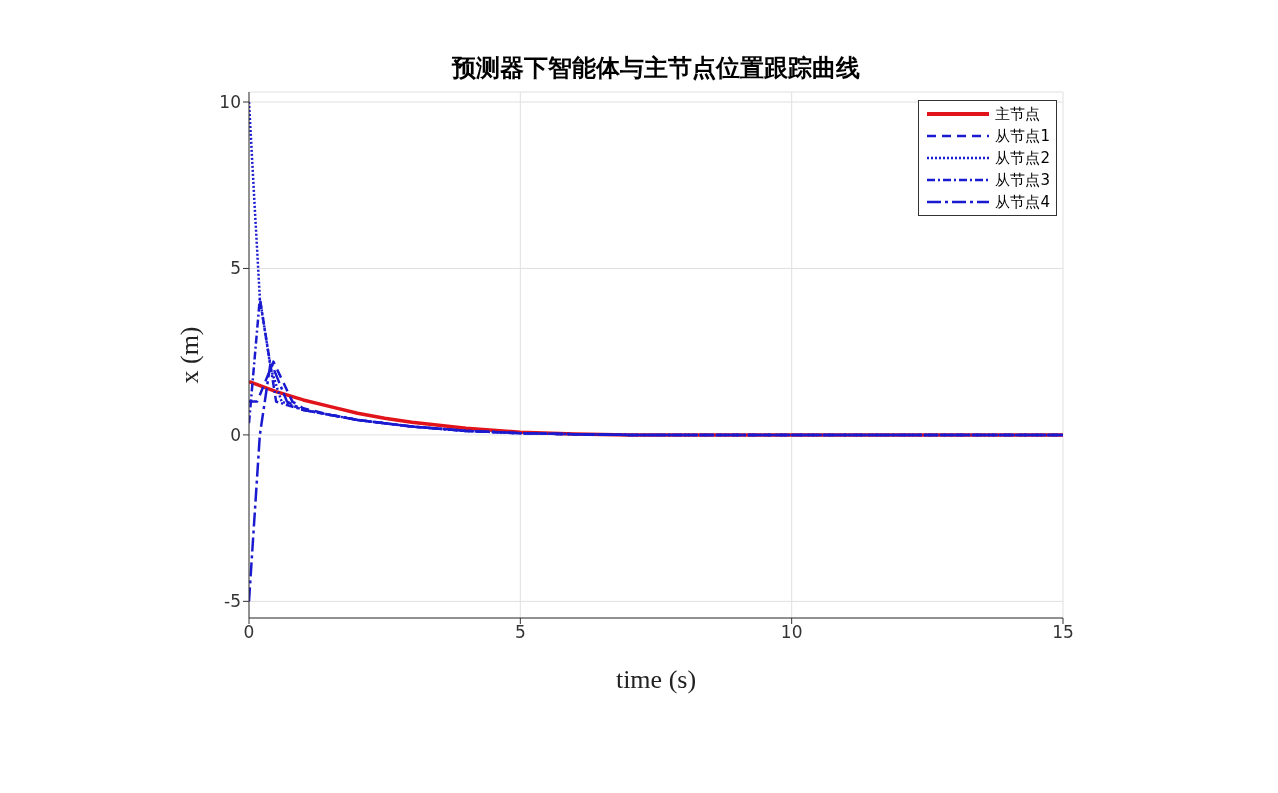  What do you see at coordinates (235, 434) in the screenshot?
I see `y-tick-label: 0` at bounding box center [235, 434].